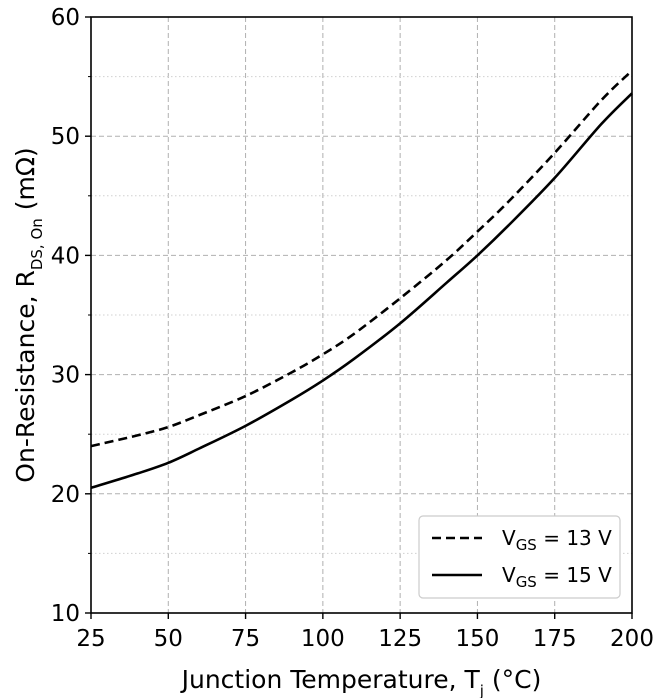  What do you see at coordinates (65, 137) in the screenshot?
I see `y-tick-label: 50` at bounding box center [65, 137].